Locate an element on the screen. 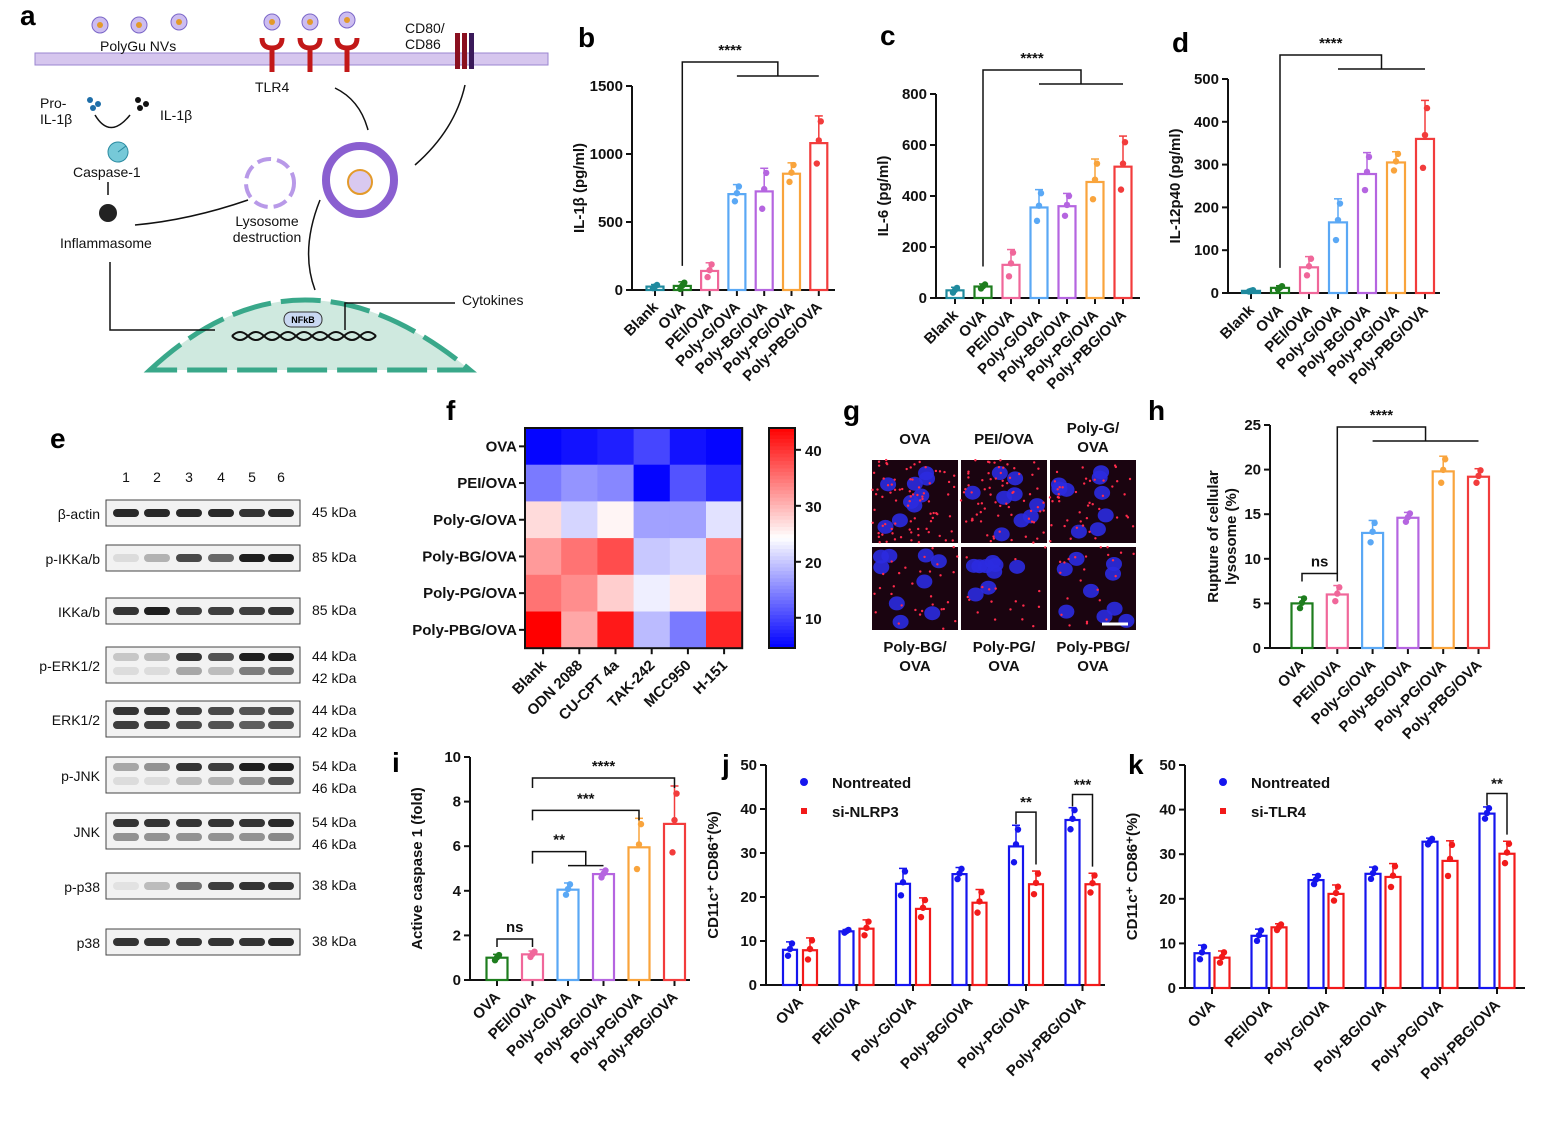 The image size is (1556, 1125). micrograph-label-bottom: Poly-PG/OVA is located at coordinates (1004, 657).